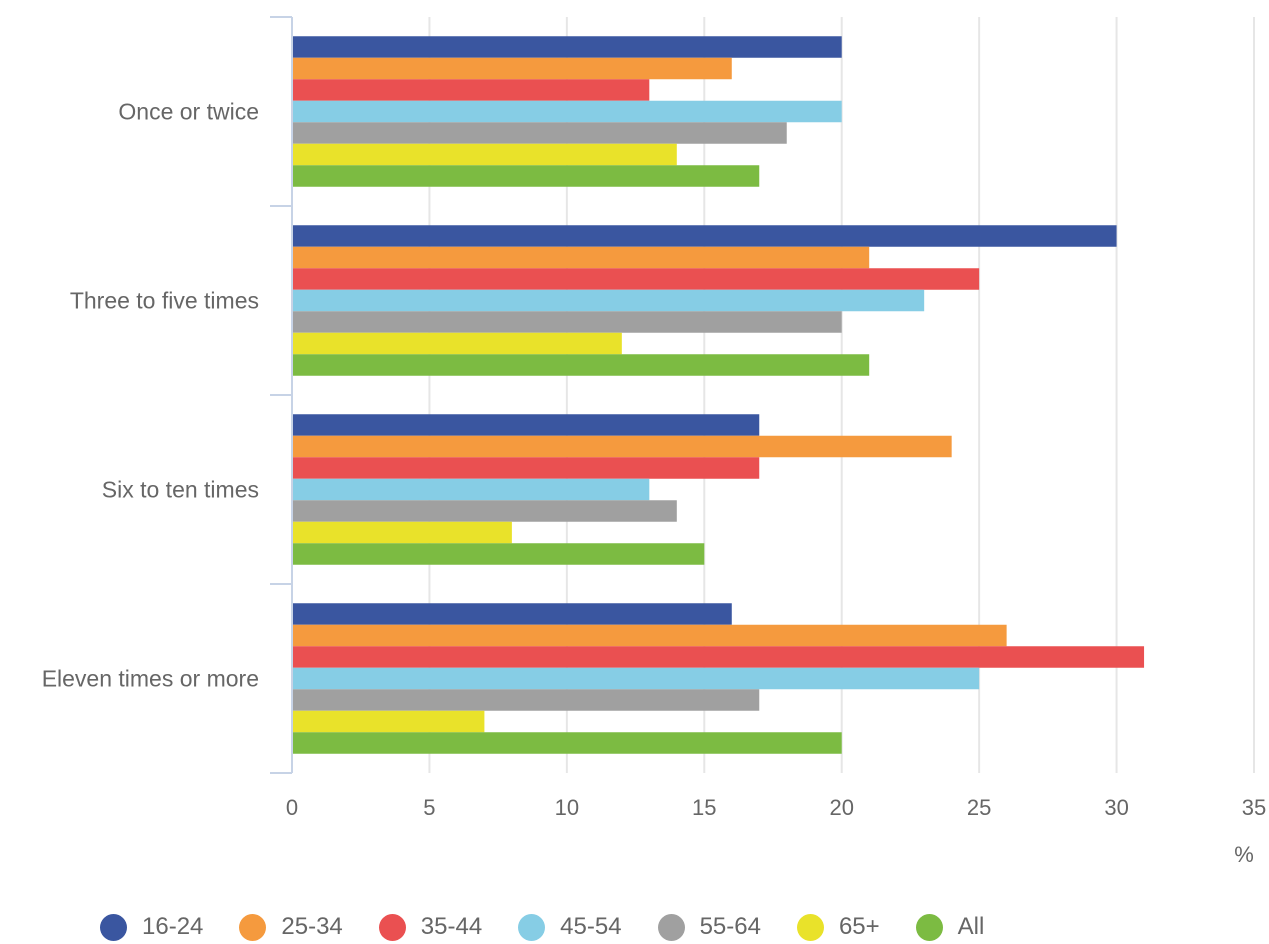 The height and width of the screenshot is (944, 1269). I want to click on legend-label: 16-24, so click(173, 926).